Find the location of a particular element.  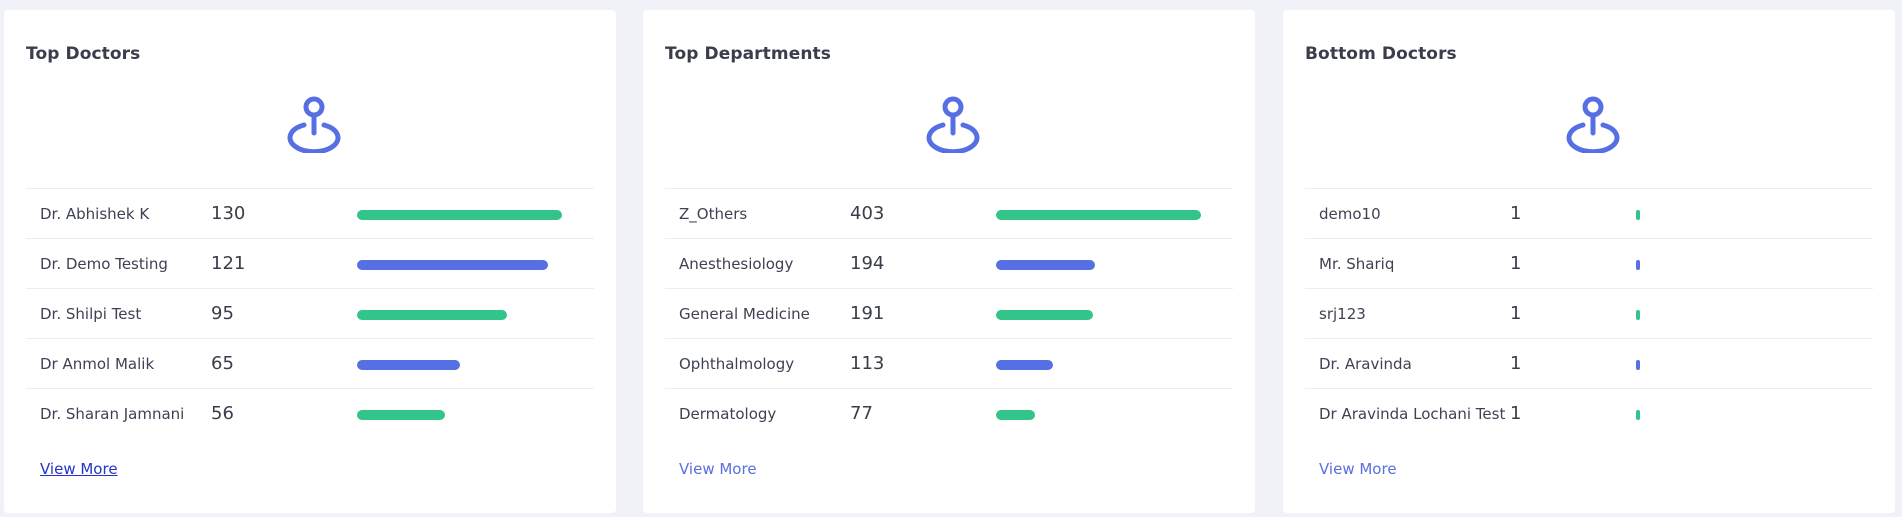

list-item: Dr. Sharan Jamnani 56 is located at coordinates (310, 413).